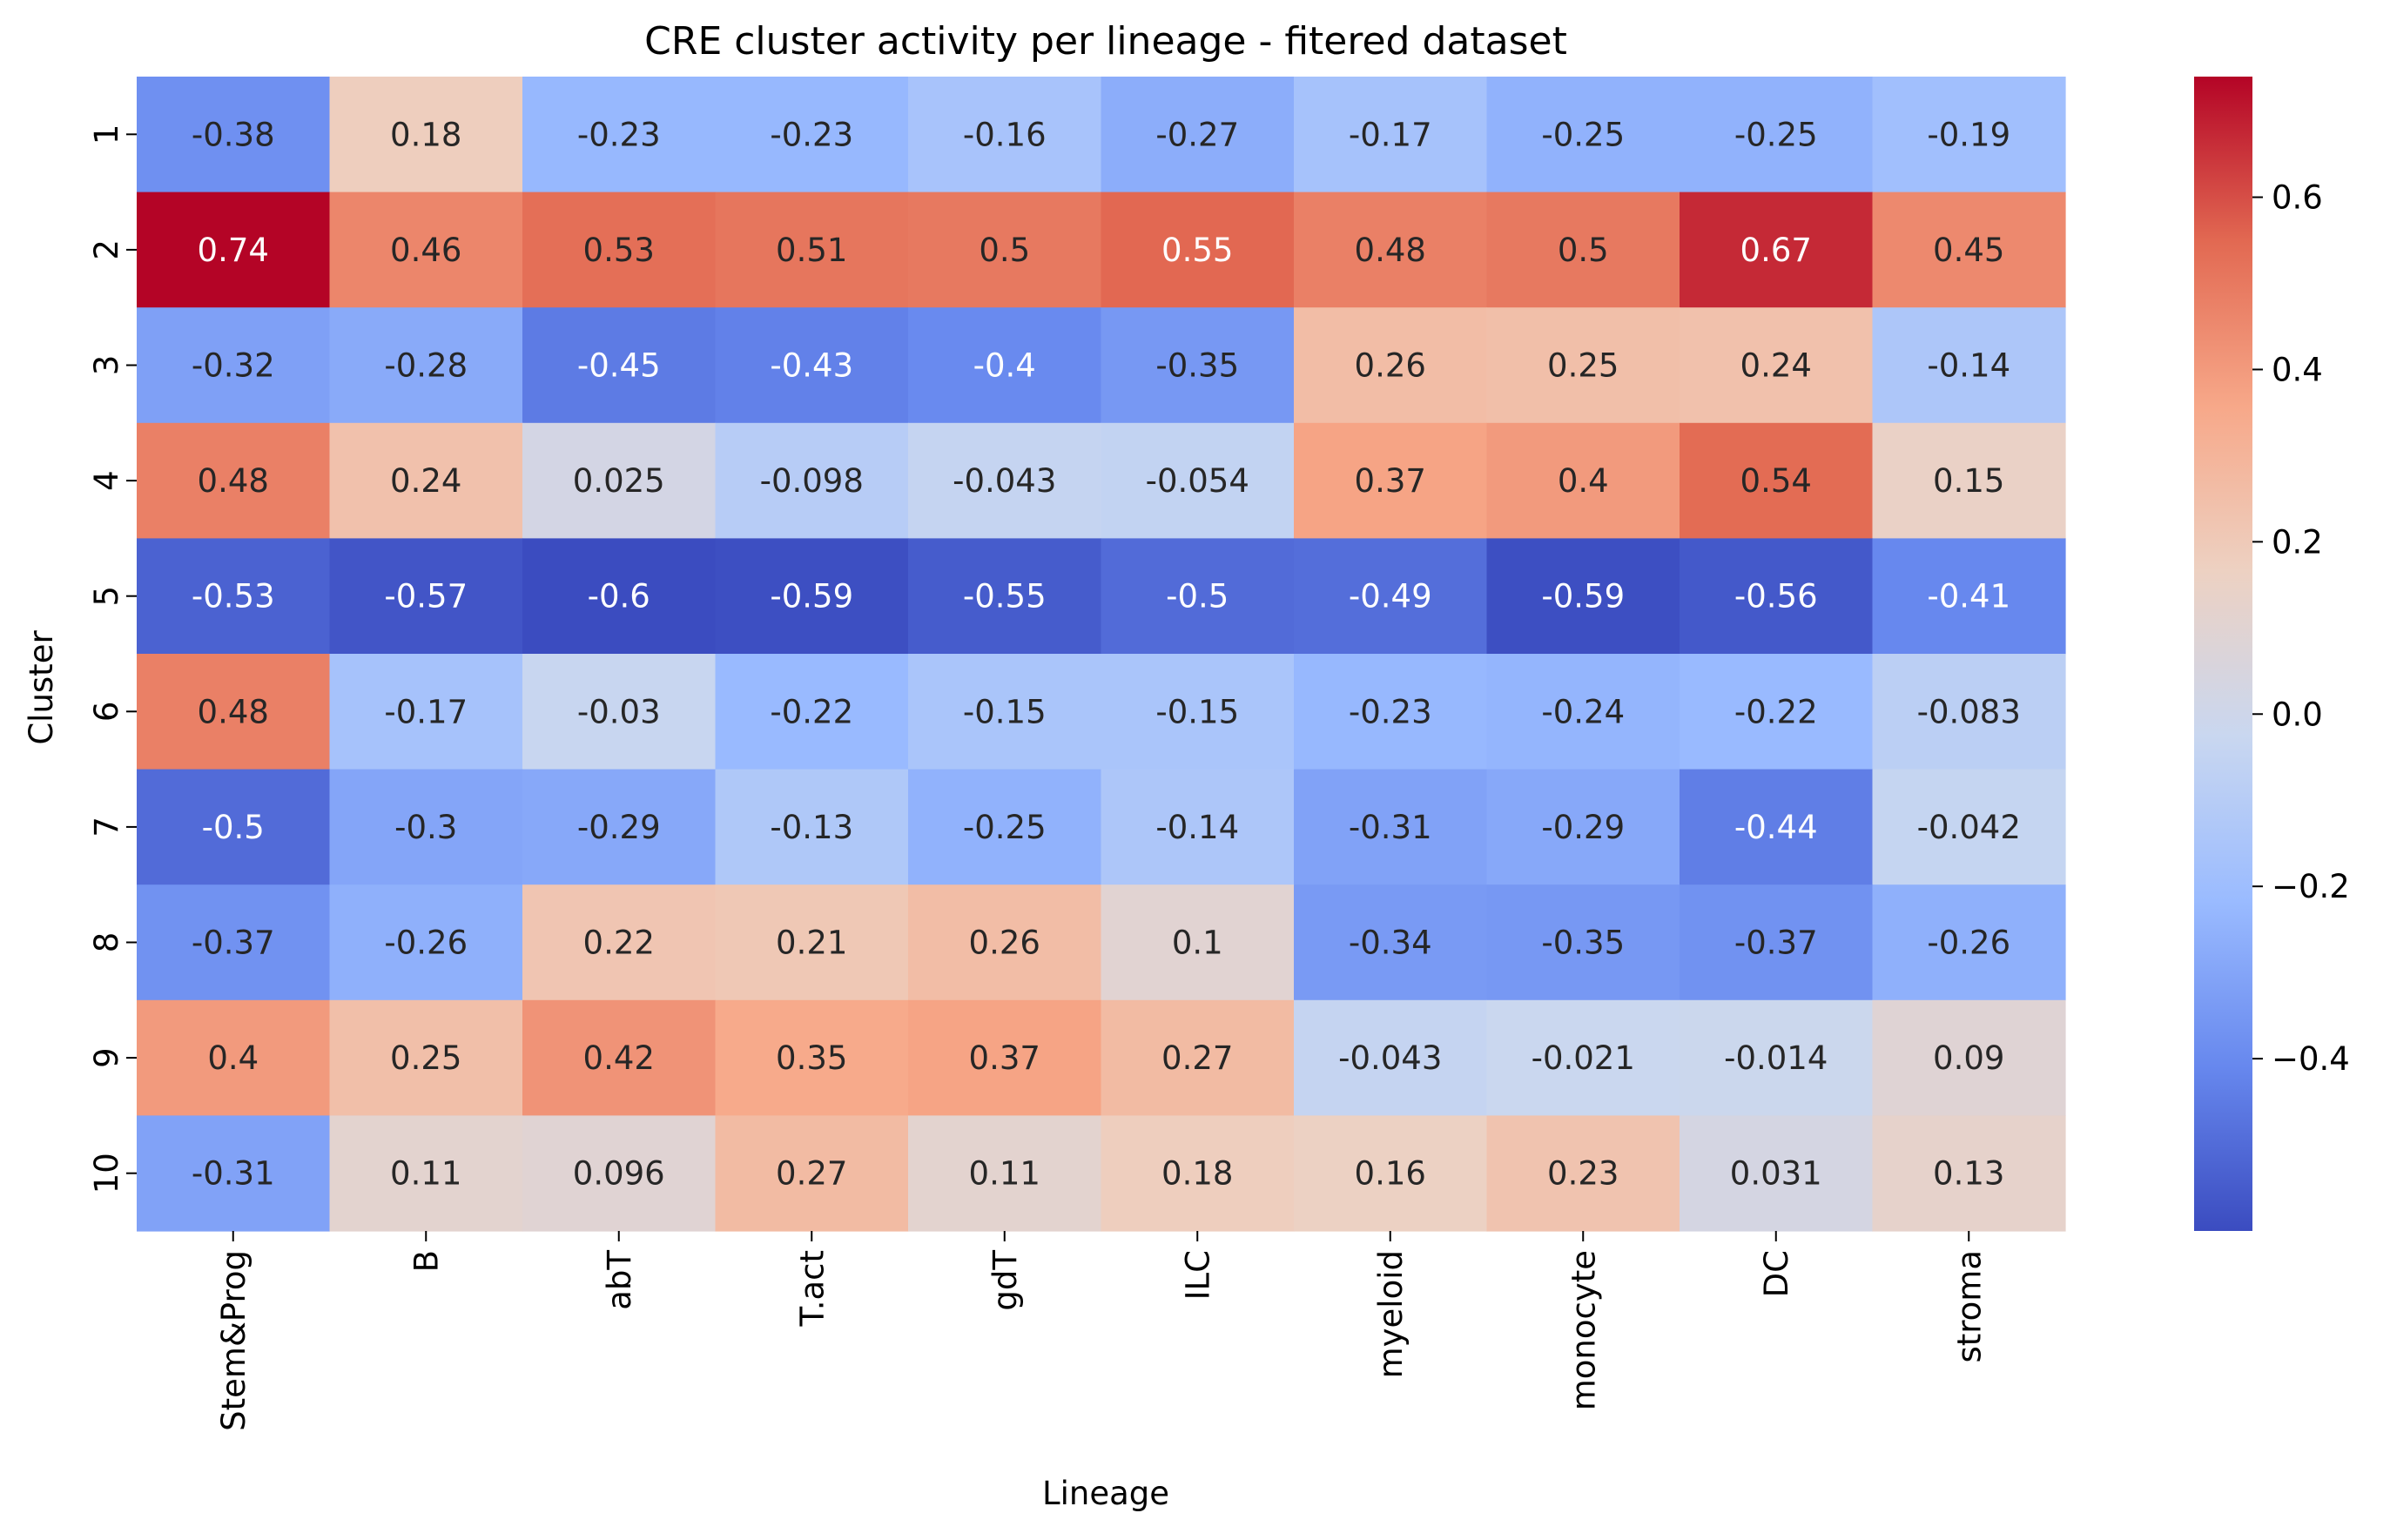 The image size is (2390, 1540). What do you see at coordinates (2311, 1059) in the screenshot?
I see `colorbar-tick-label: −0.4` at bounding box center [2311, 1059].